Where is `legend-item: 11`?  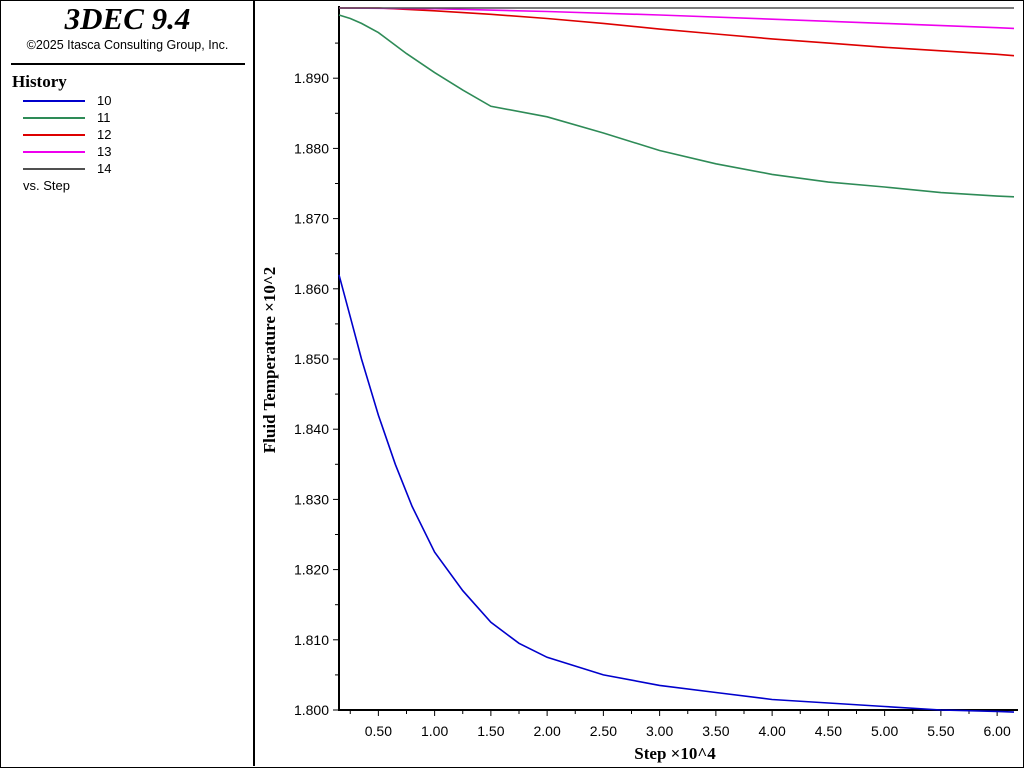
legend-item: 11 is located at coordinates (123, 117).